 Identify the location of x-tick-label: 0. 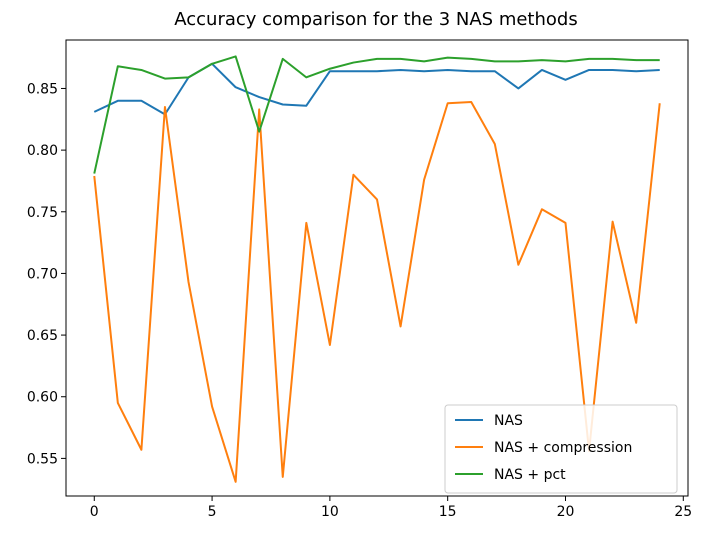
(94, 512).